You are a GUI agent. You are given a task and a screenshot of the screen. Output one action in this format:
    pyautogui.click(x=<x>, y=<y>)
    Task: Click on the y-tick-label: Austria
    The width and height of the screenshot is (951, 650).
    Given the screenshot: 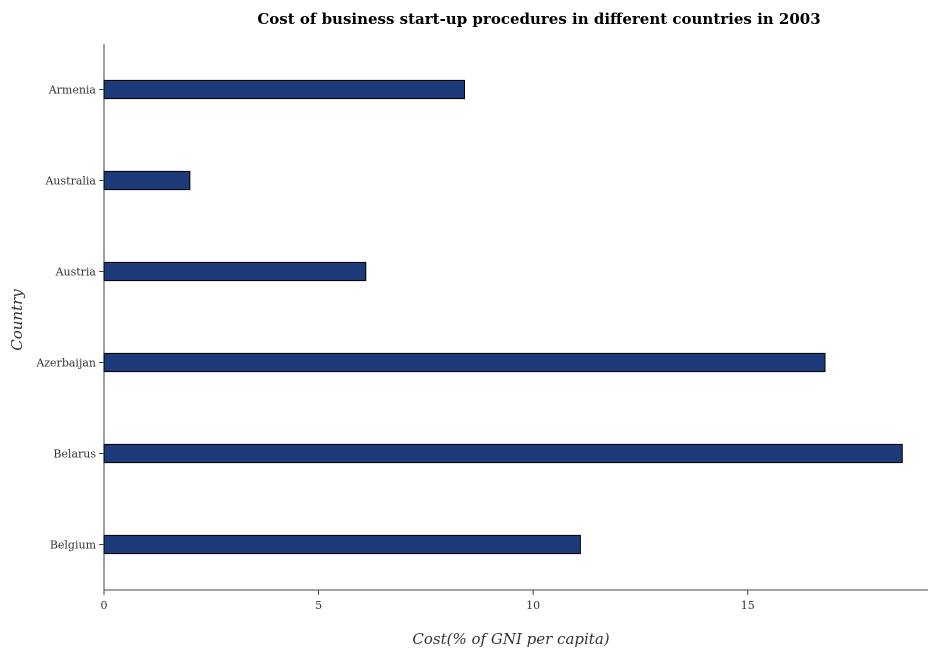 What is the action you would take?
    pyautogui.click(x=76, y=272)
    